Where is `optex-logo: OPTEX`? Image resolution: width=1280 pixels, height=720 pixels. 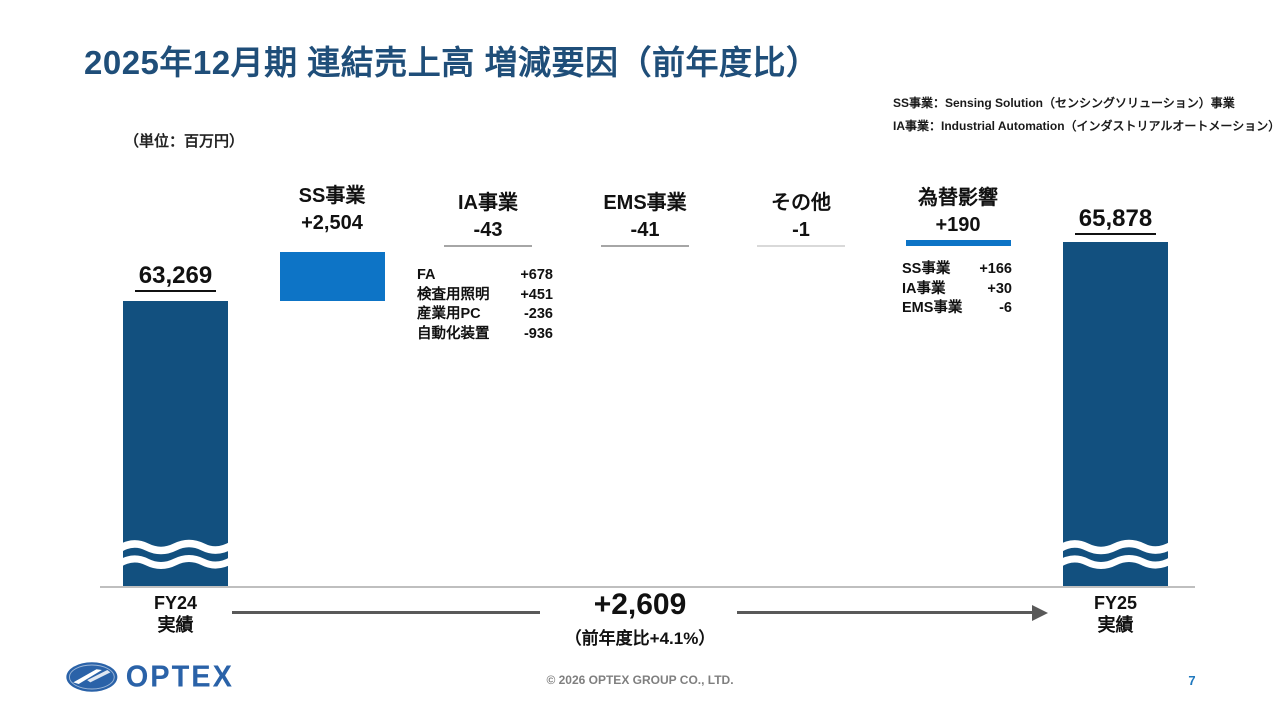 optex-logo: OPTEX is located at coordinates (149, 677).